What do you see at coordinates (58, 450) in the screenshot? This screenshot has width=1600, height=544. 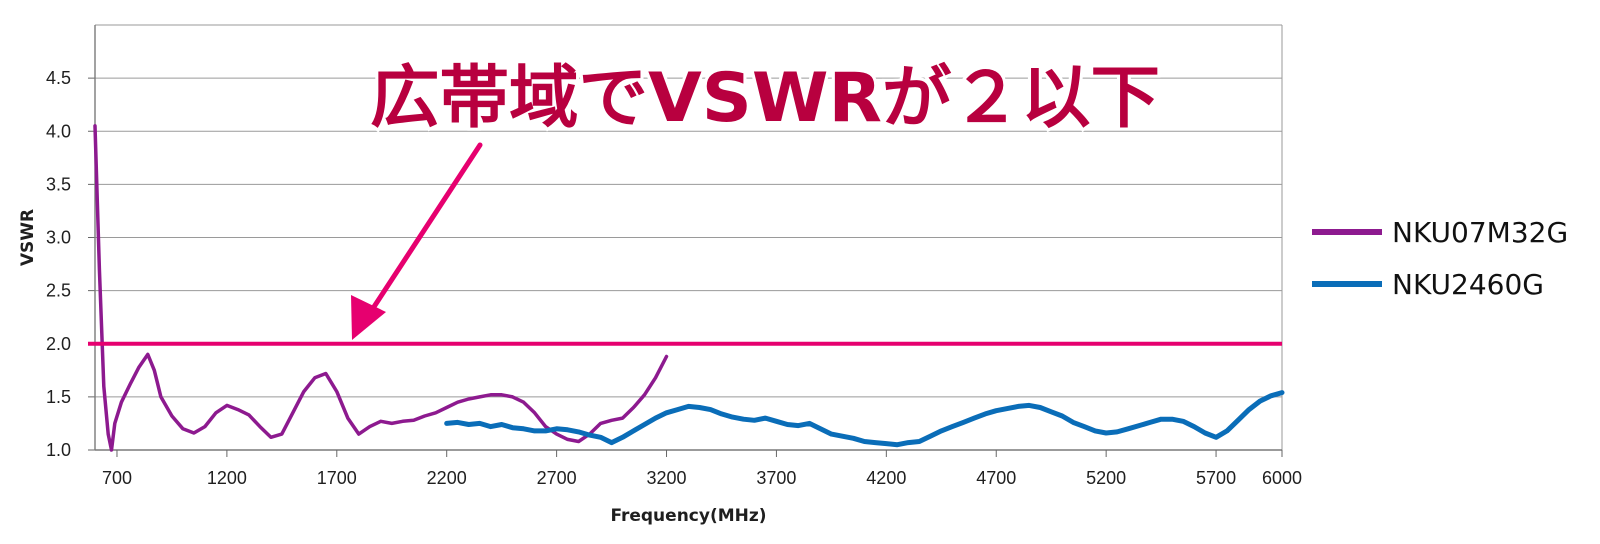 I see `y-tick-label: 1.0` at bounding box center [58, 450].